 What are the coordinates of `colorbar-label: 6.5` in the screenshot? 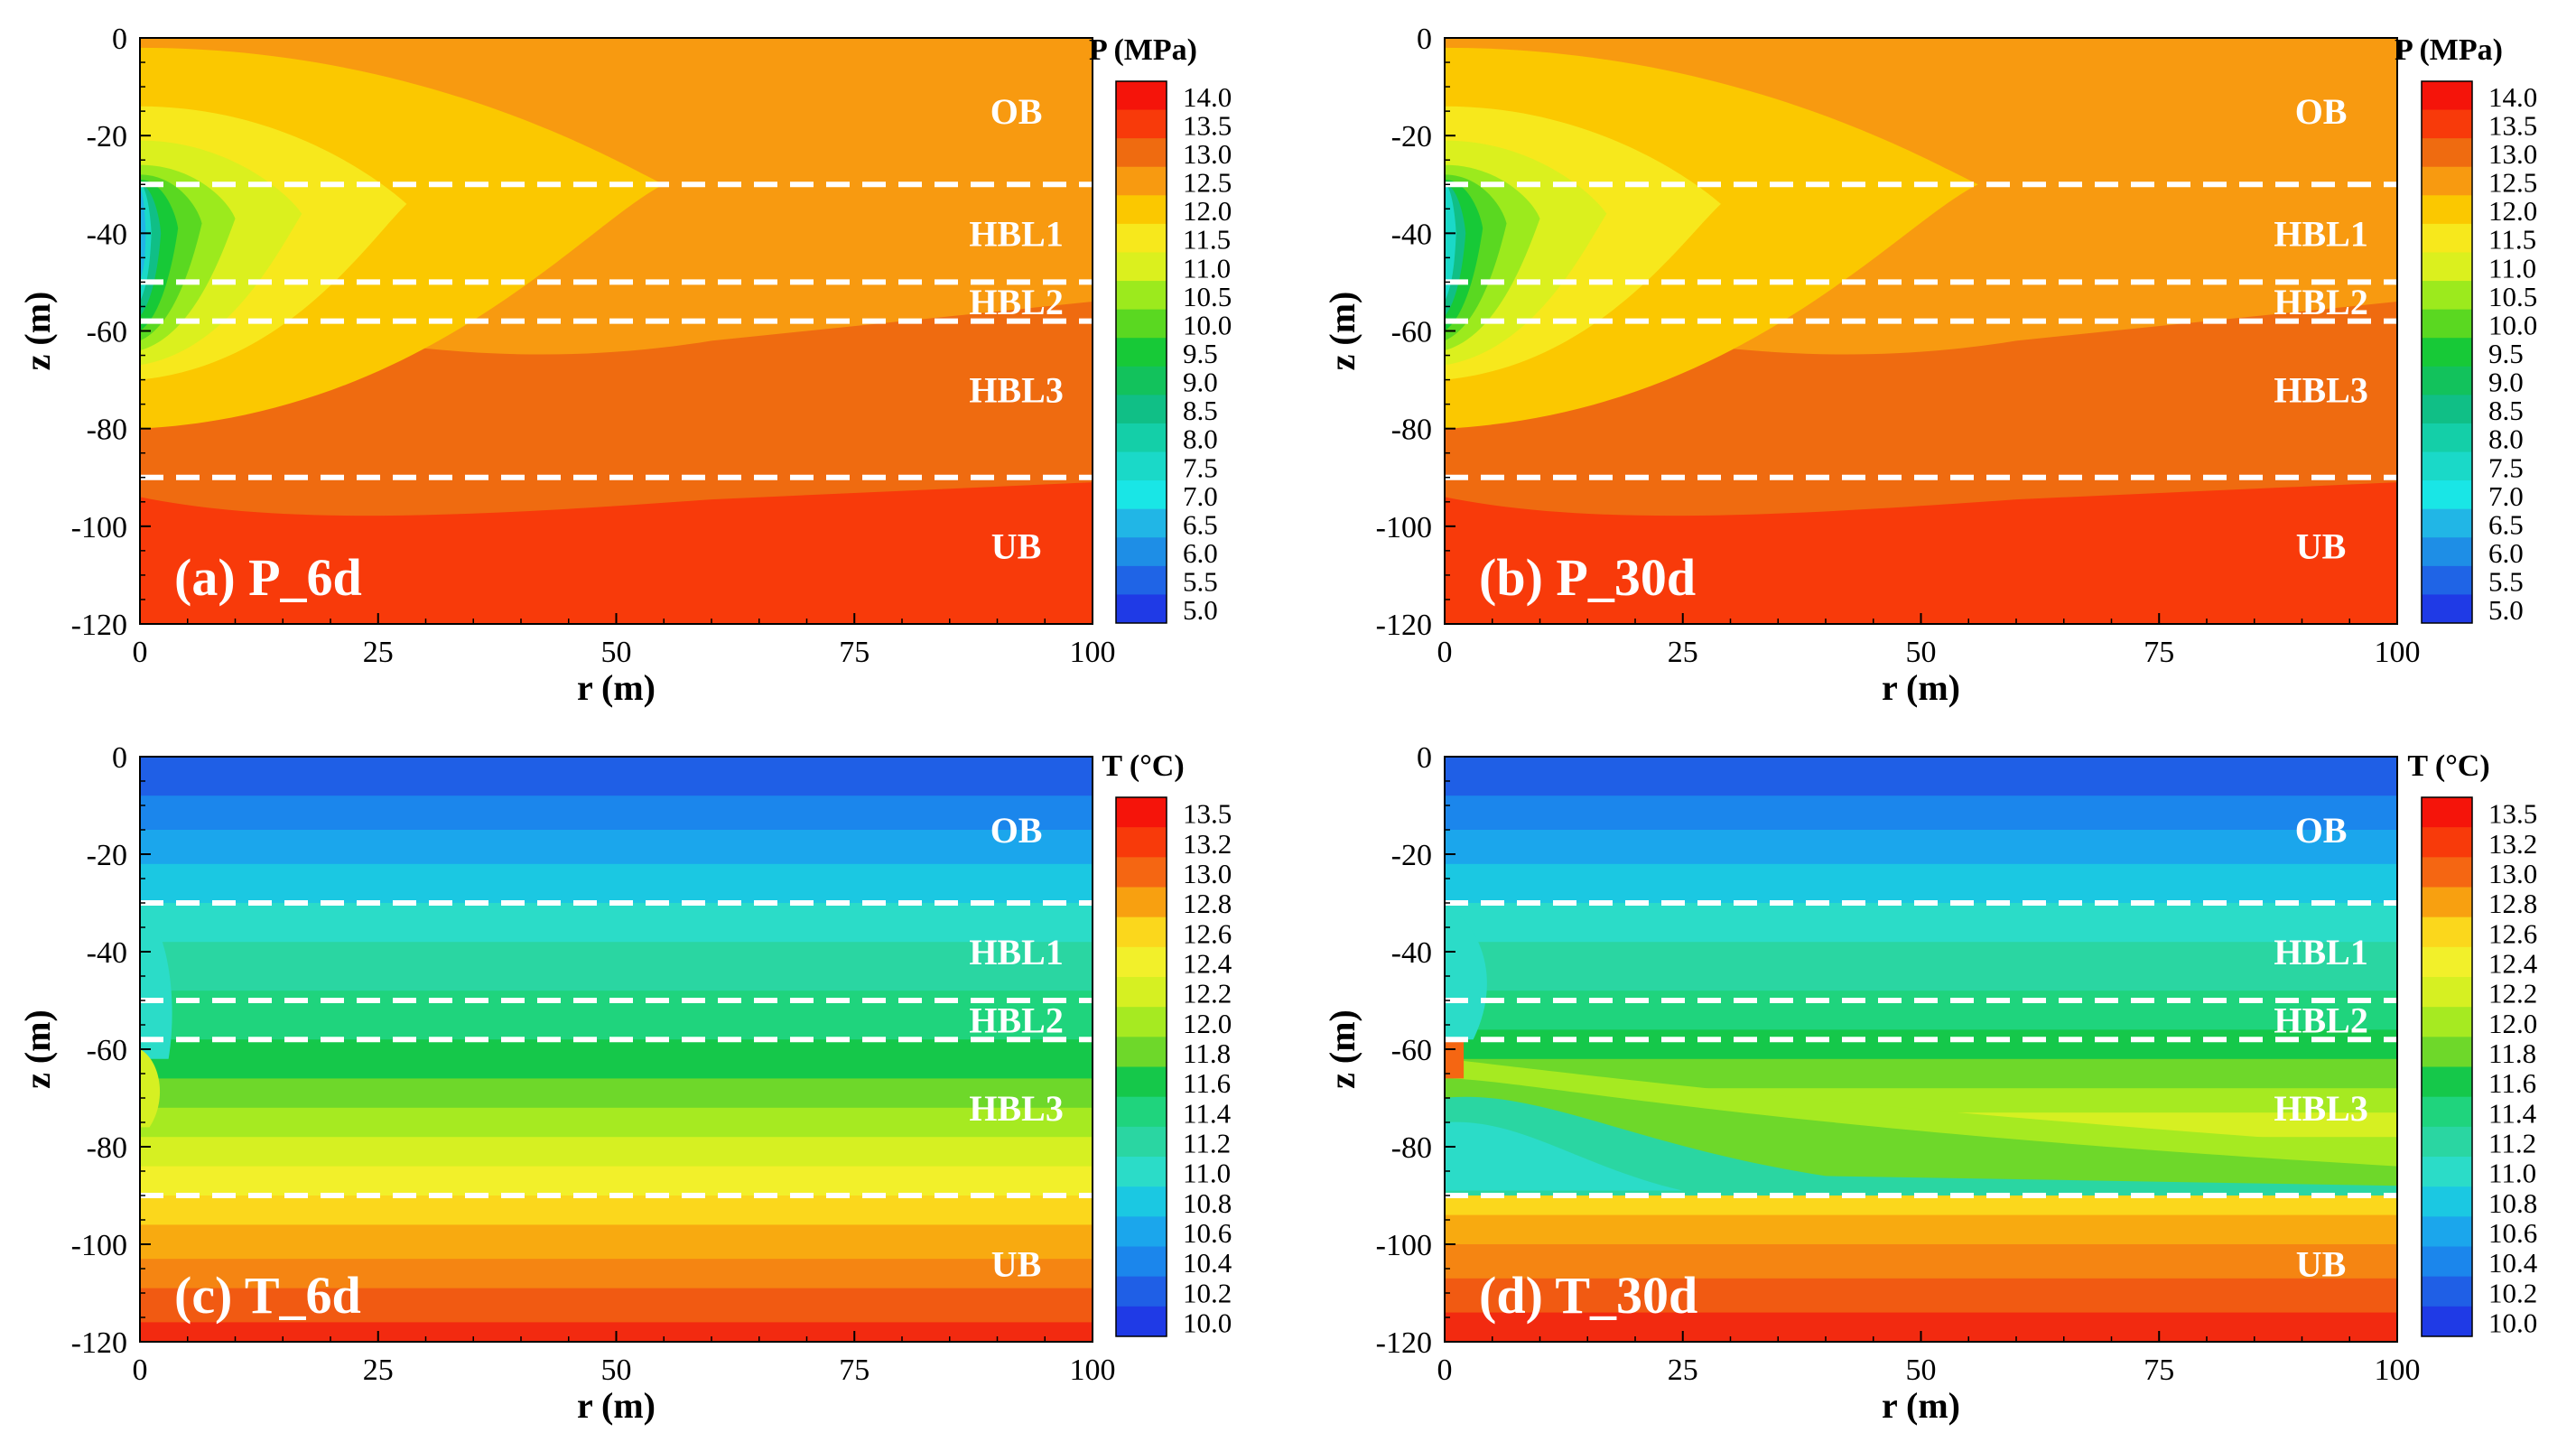 It's located at (1200, 524).